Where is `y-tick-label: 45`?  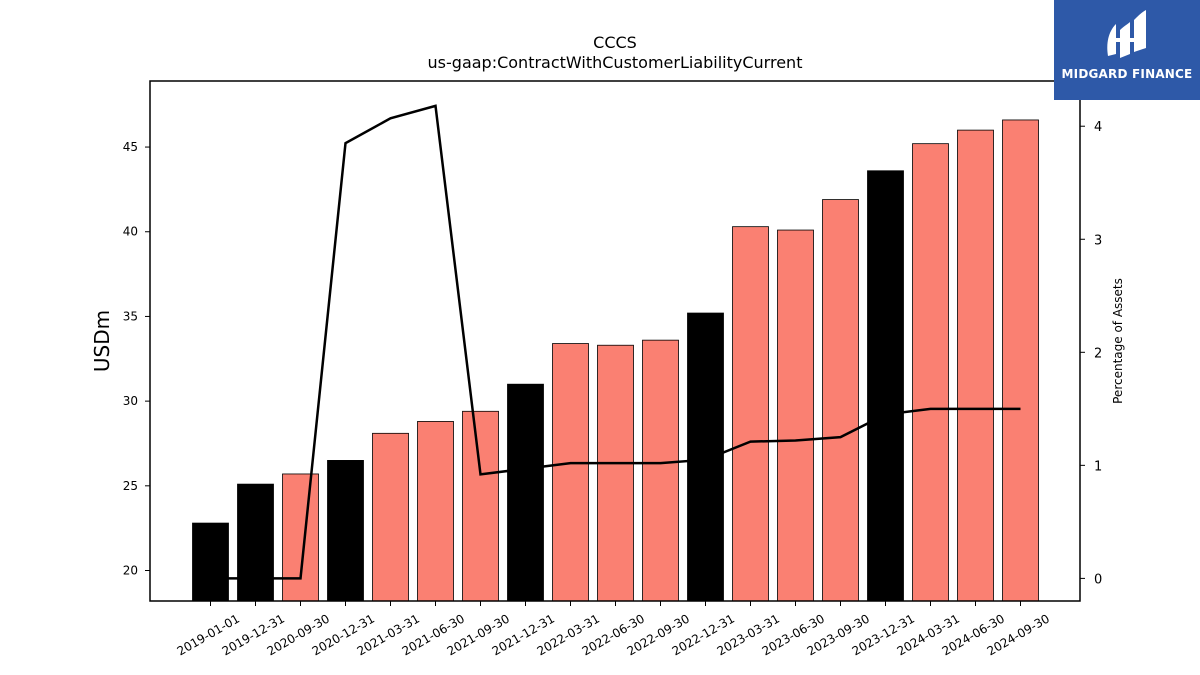
y-tick-label: 45 is located at coordinates (130, 147).